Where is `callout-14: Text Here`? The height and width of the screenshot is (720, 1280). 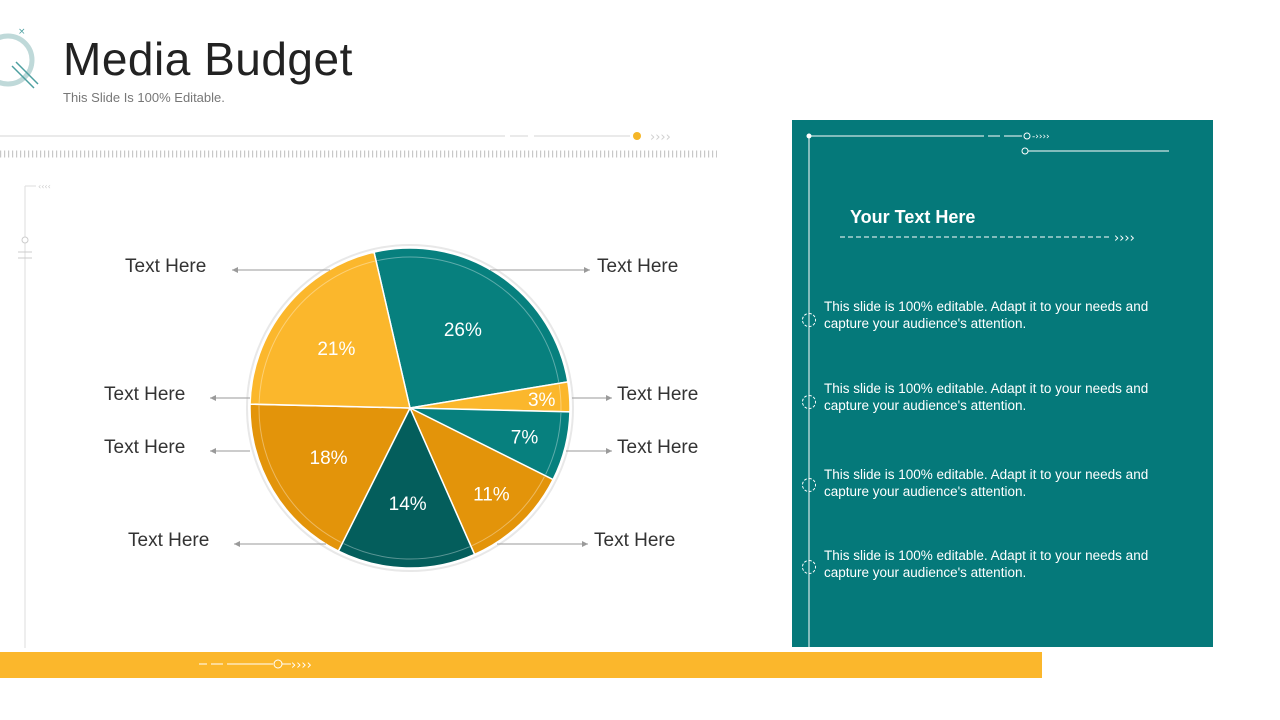
callout-14: Text Here is located at coordinates (169, 540).